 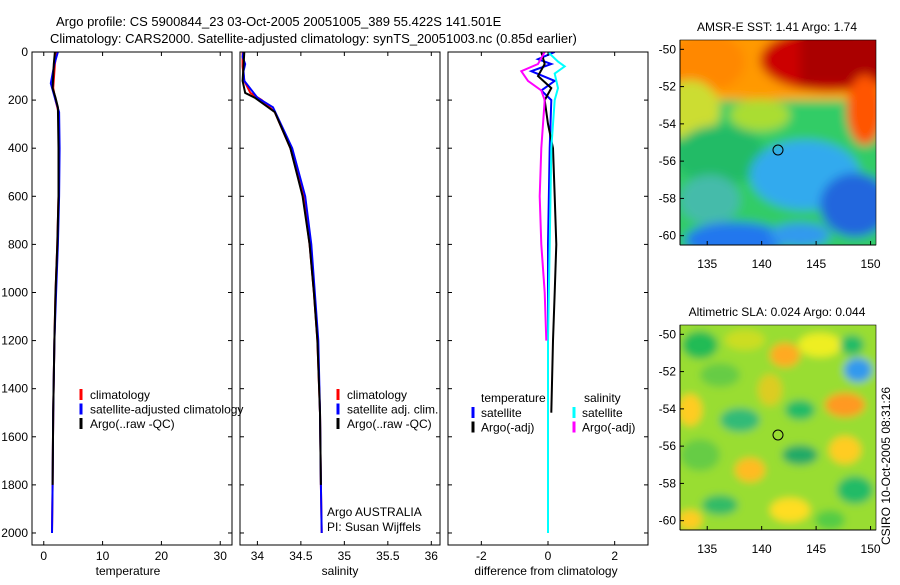 What do you see at coordinates (128, 571) in the screenshot?
I see `temperature-xlabel: temperature` at bounding box center [128, 571].